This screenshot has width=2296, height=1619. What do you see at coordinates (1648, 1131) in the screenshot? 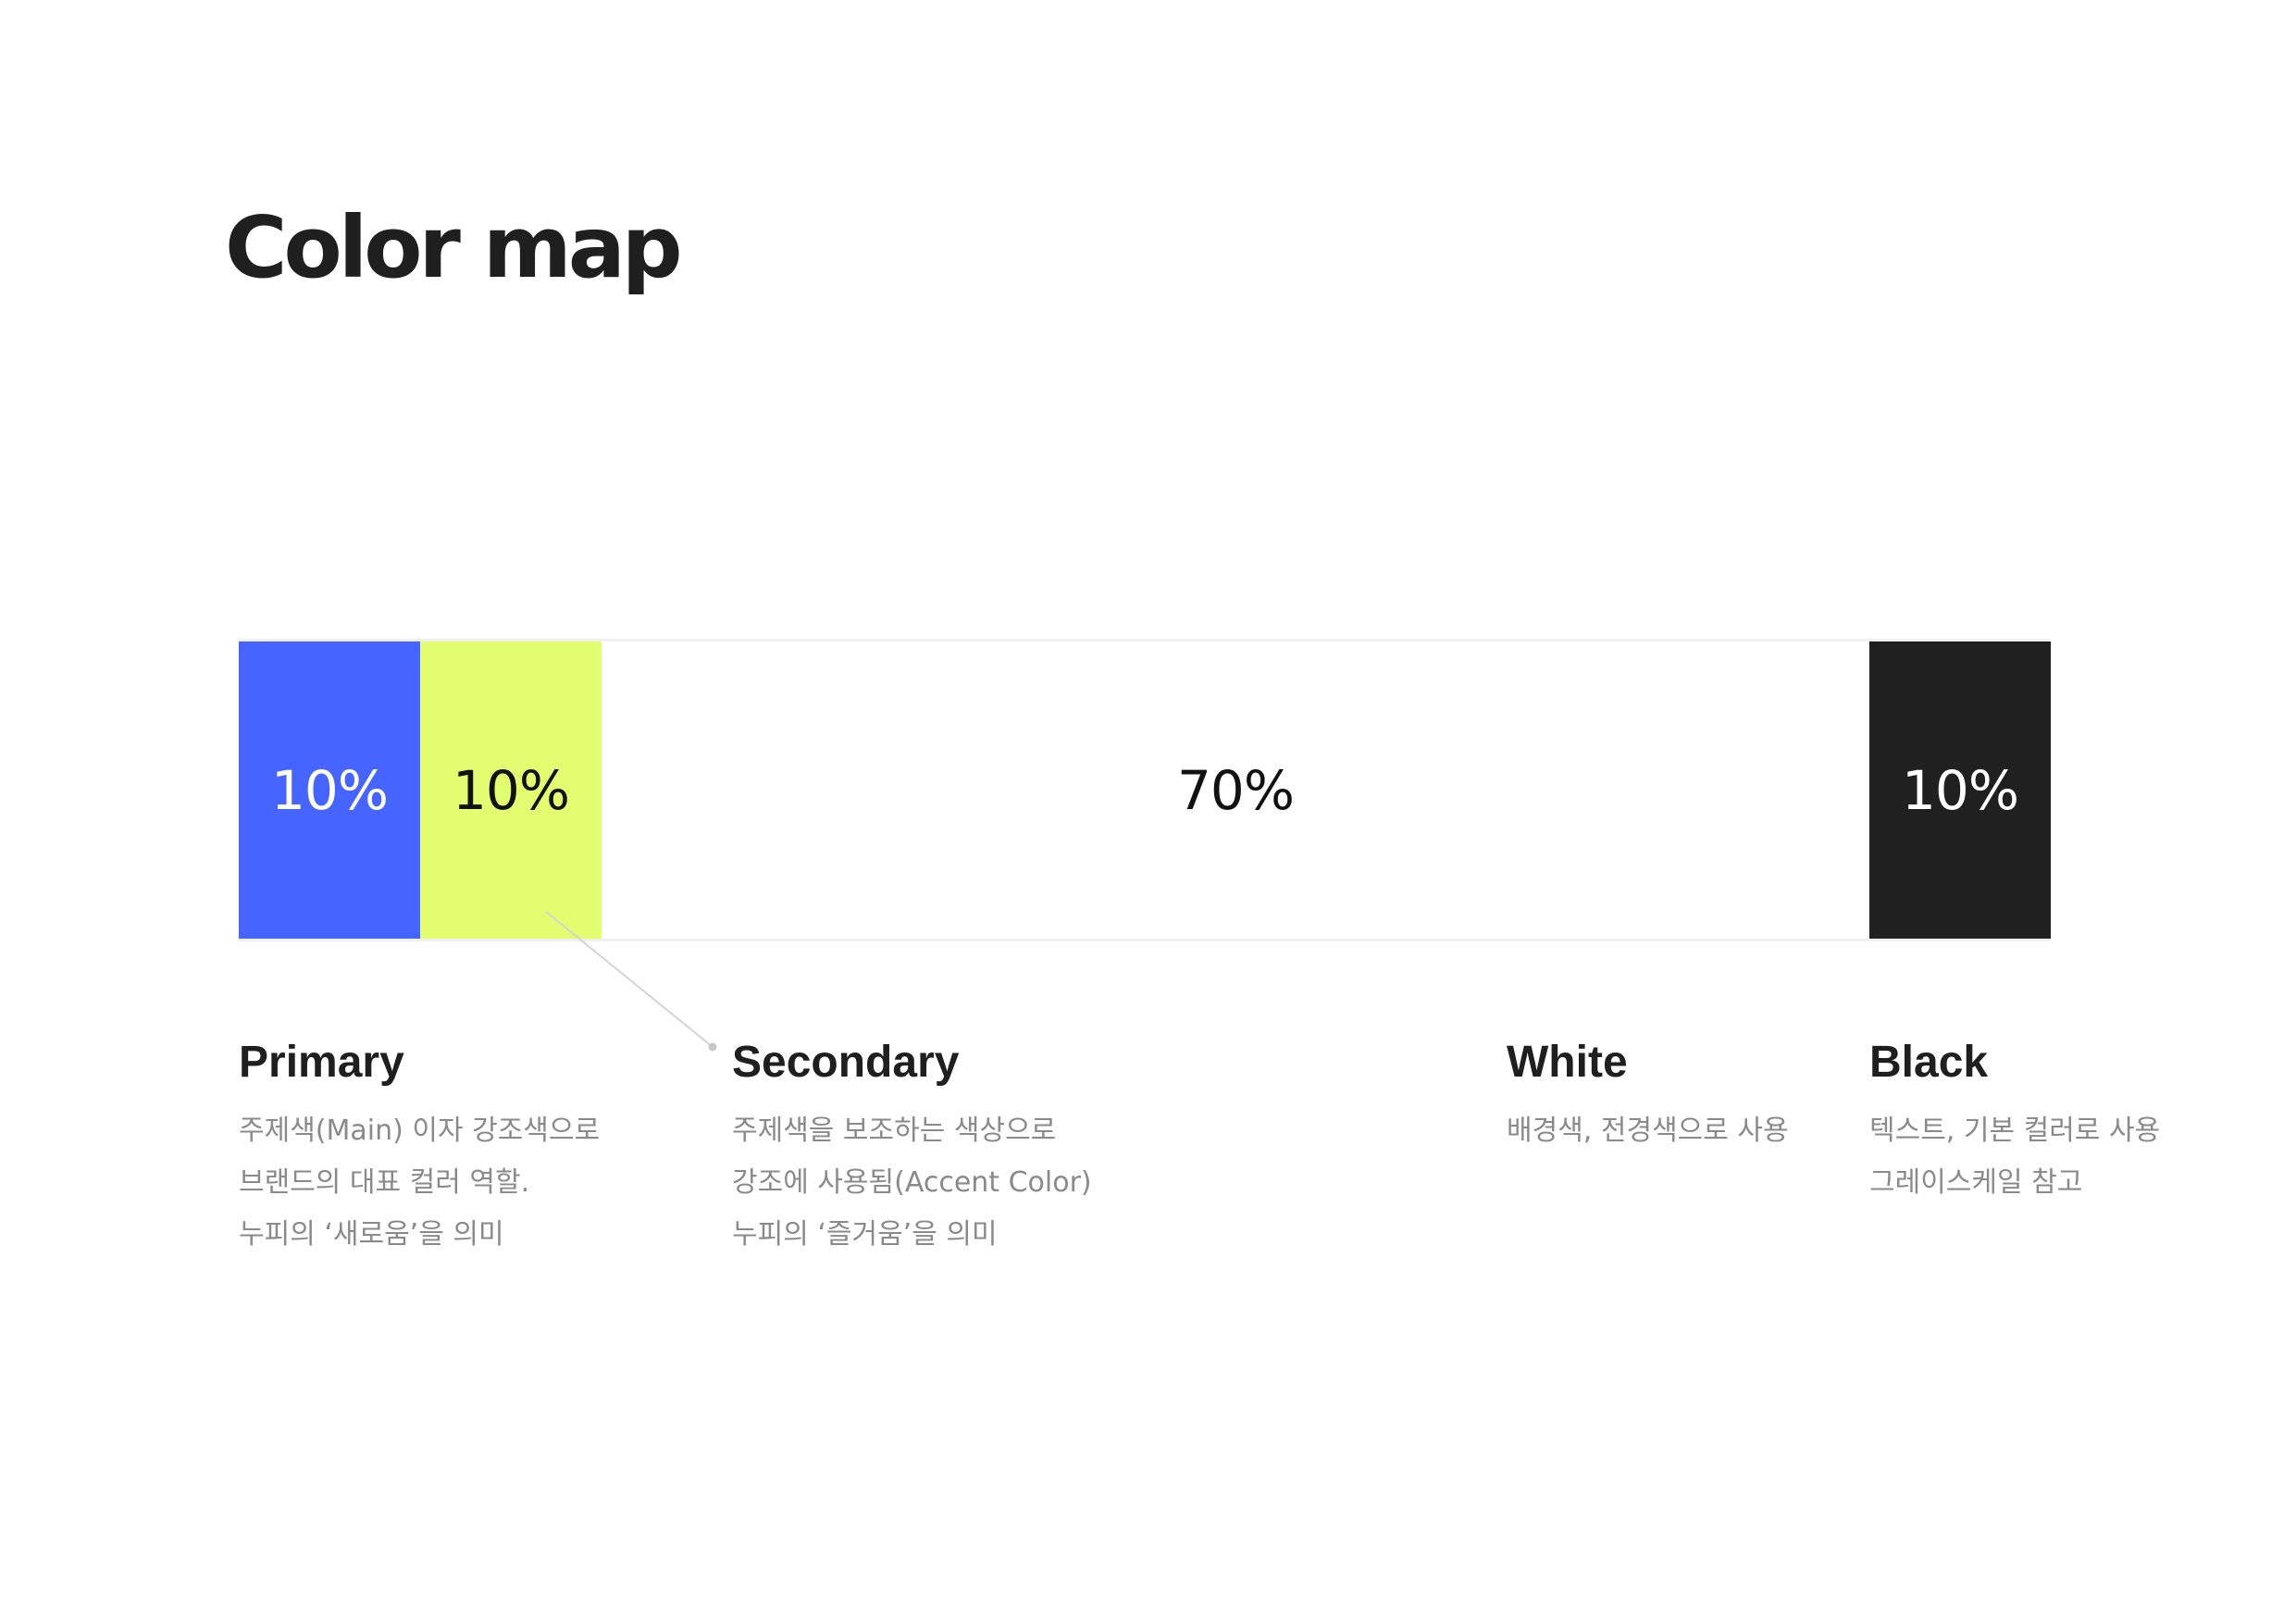
I see `legend-white-line-1: 배경색, 전경색으로 사용` at bounding box center [1648, 1131].